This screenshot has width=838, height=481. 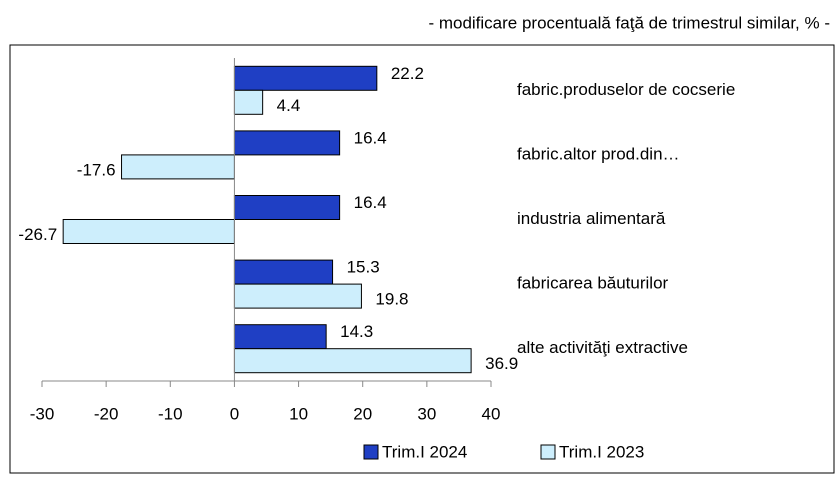 I want to click on x-tick-label: -20, so click(x=106, y=413).